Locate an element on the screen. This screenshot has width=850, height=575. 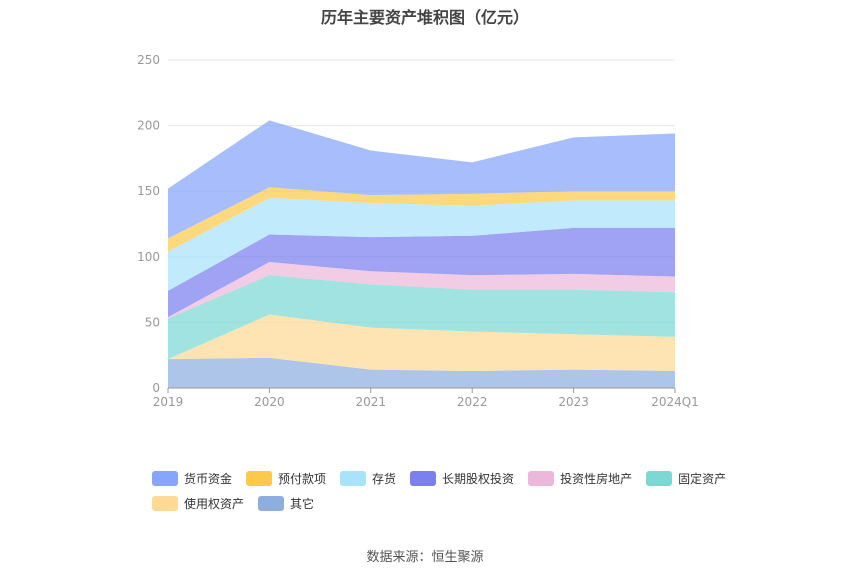
x-tick-label: 2021 is located at coordinates (371, 402).